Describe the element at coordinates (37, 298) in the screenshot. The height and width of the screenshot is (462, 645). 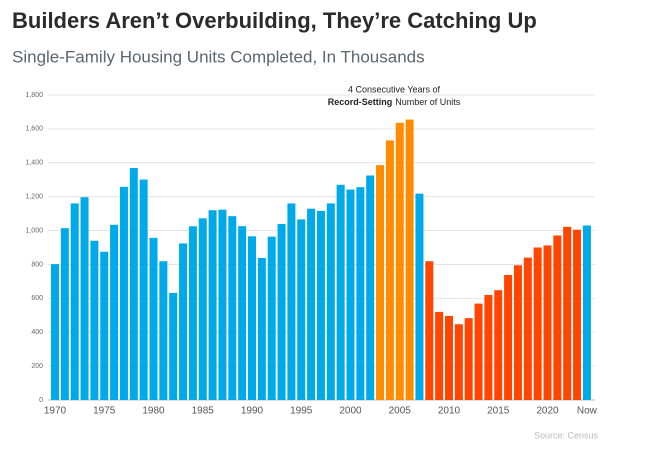
I see `y-tick-label: 600` at that location.